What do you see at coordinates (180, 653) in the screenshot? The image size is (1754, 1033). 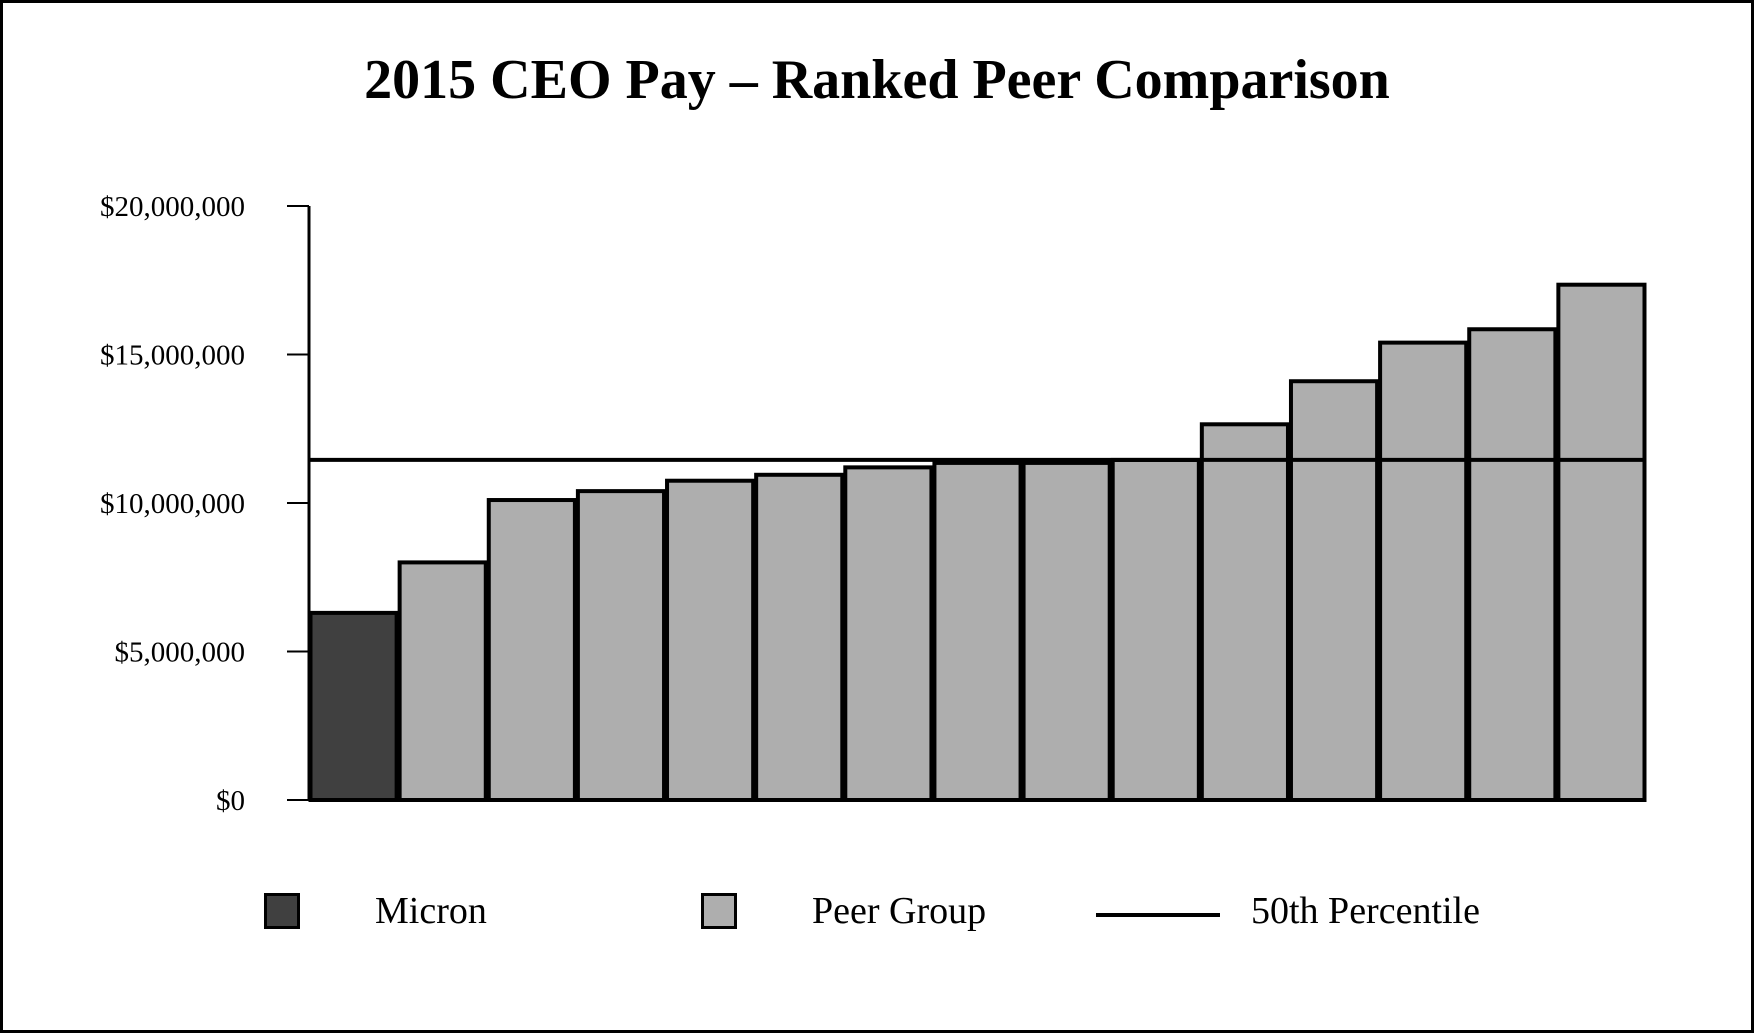 I see `y-tick-label: $5,000,000` at bounding box center [180, 653].